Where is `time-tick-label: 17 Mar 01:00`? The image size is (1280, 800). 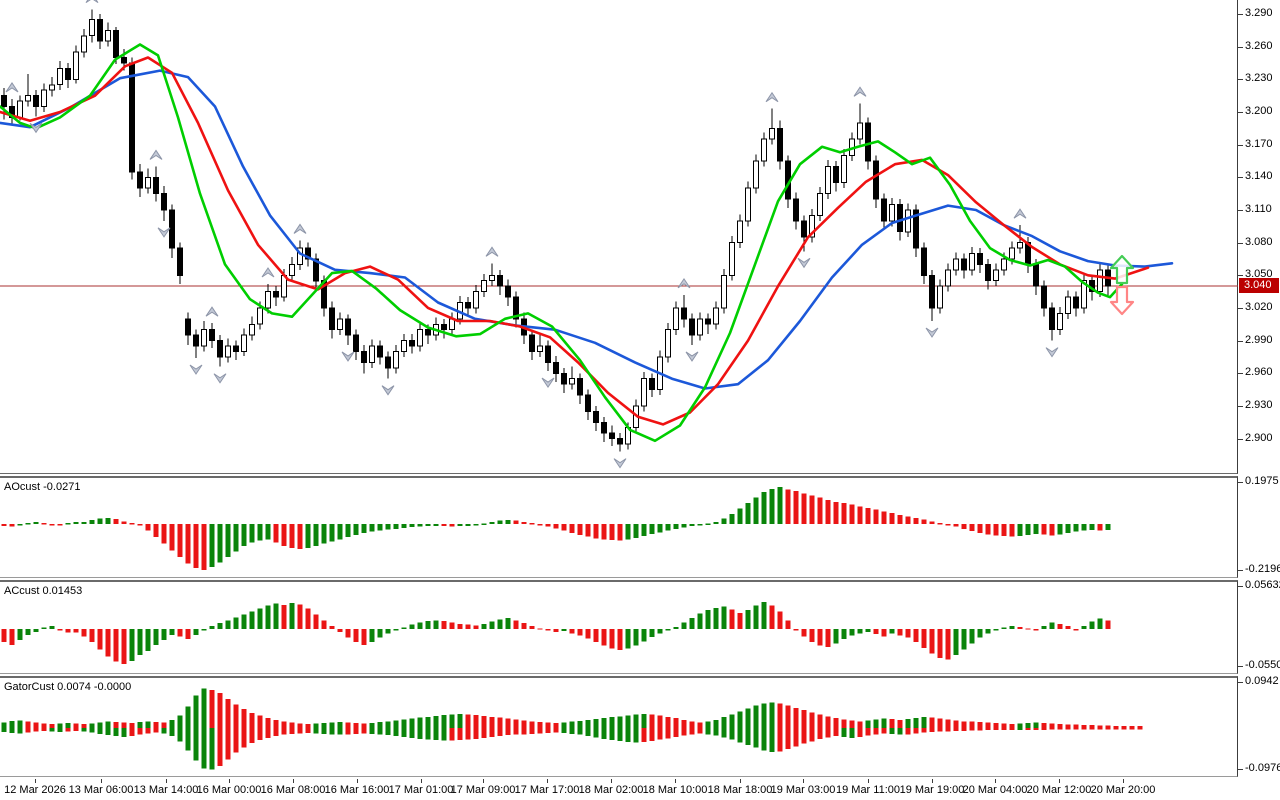 time-tick-label: 17 Mar 01:00 is located at coordinates (421, 790).